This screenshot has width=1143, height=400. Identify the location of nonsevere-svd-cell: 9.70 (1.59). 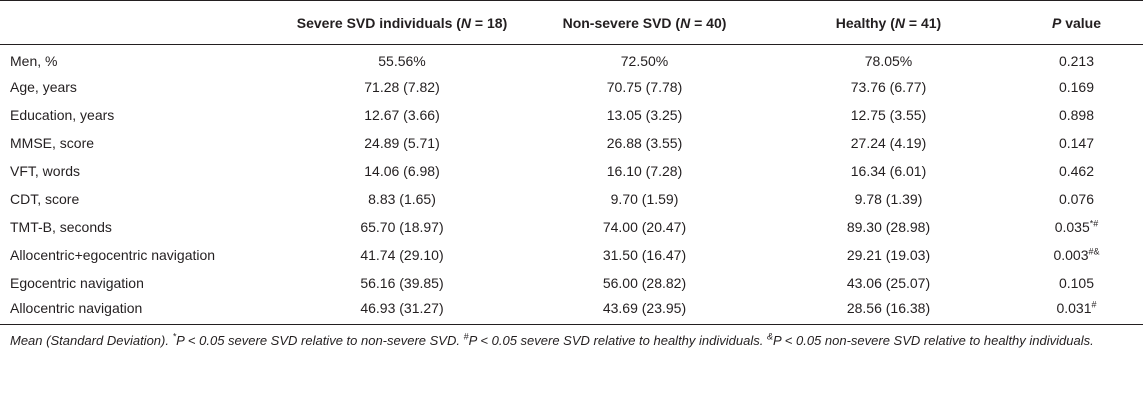
(644, 198).